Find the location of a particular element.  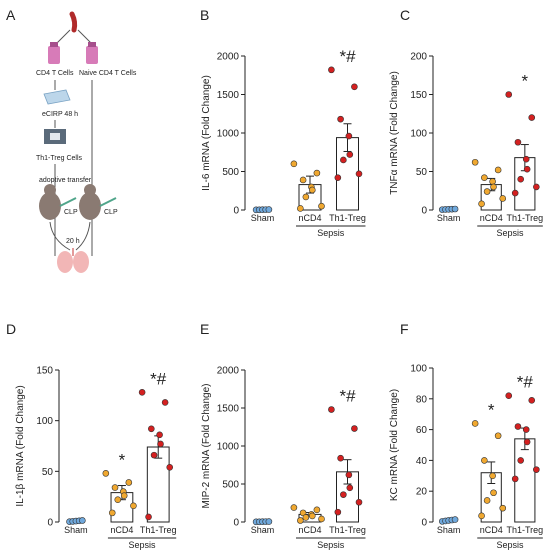

label-naive-cells: Naive CD4 T Cells is located at coordinates (108, 73).